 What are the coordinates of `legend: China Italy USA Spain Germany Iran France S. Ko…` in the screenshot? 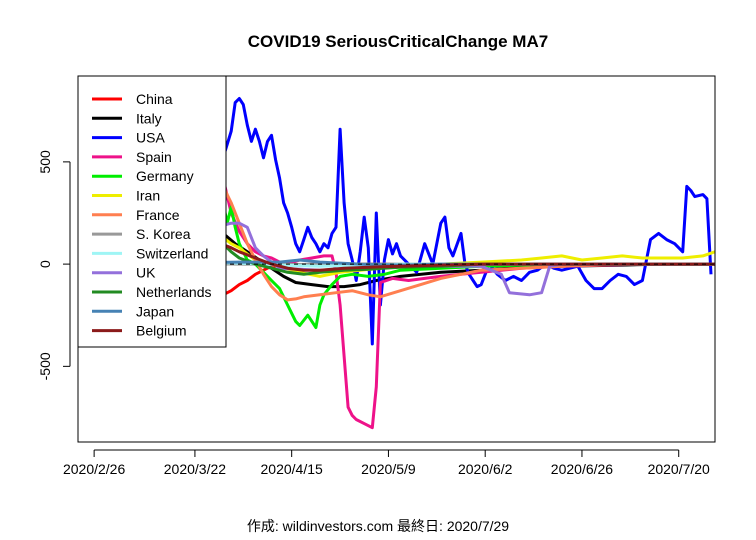 It's located at (152, 211).